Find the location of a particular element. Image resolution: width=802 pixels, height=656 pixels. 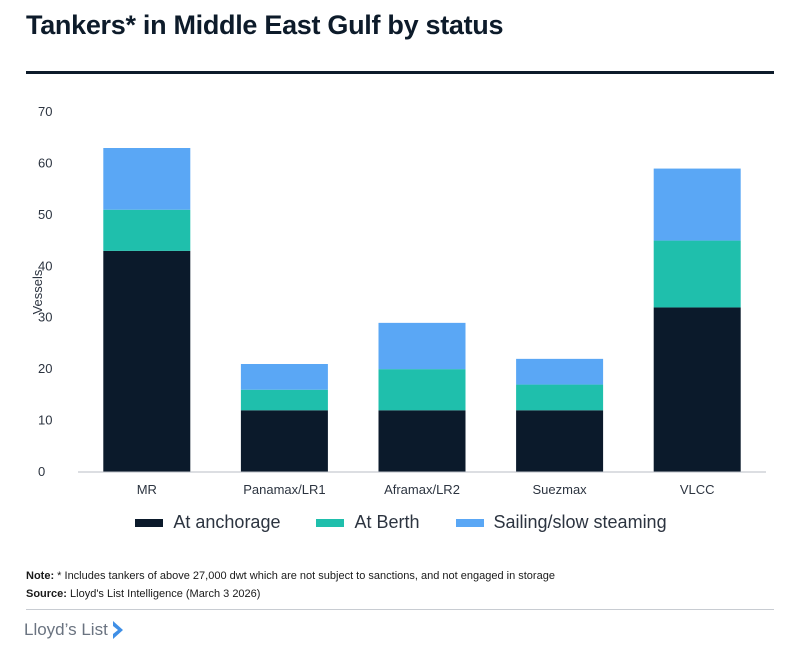

legend-item-sailing: Sailing/slow steaming is located at coordinates (561, 522).